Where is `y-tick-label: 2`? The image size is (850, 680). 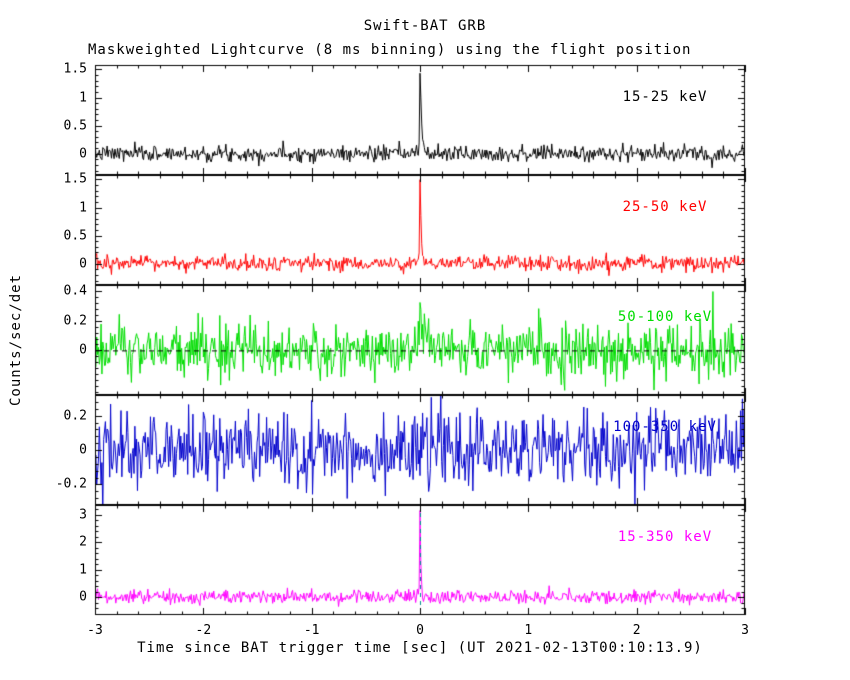
y-tick-label: 2 is located at coordinates (83, 542).